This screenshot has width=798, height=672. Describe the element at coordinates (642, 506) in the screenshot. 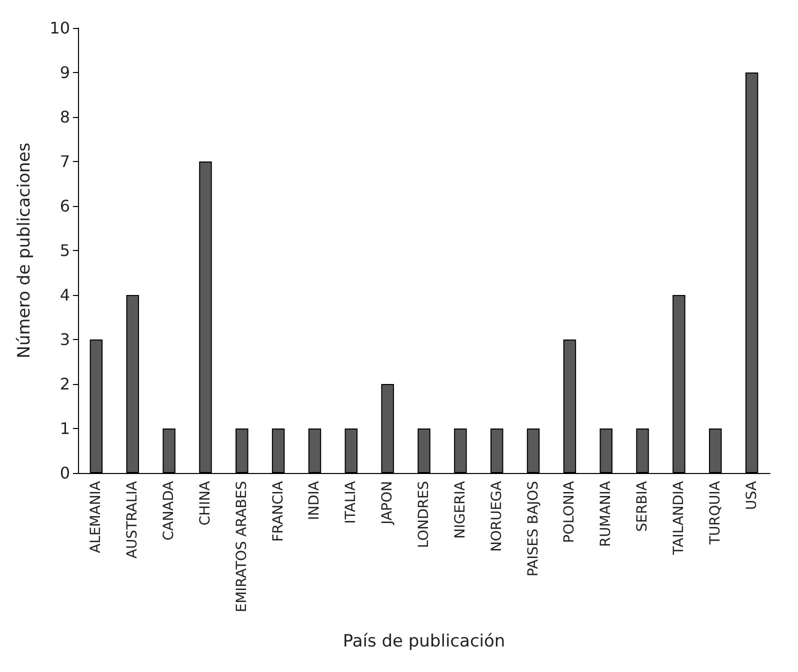

I see `x-tick-label: SERBIA` at that location.